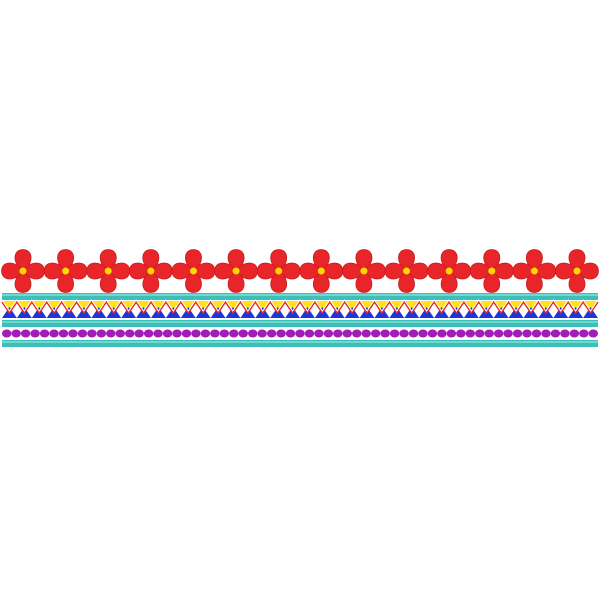 The height and width of the screenshot is (600, 600). Describe the element at coordinates (300, 271) in the screenshot. I see `flower-row` at that location.